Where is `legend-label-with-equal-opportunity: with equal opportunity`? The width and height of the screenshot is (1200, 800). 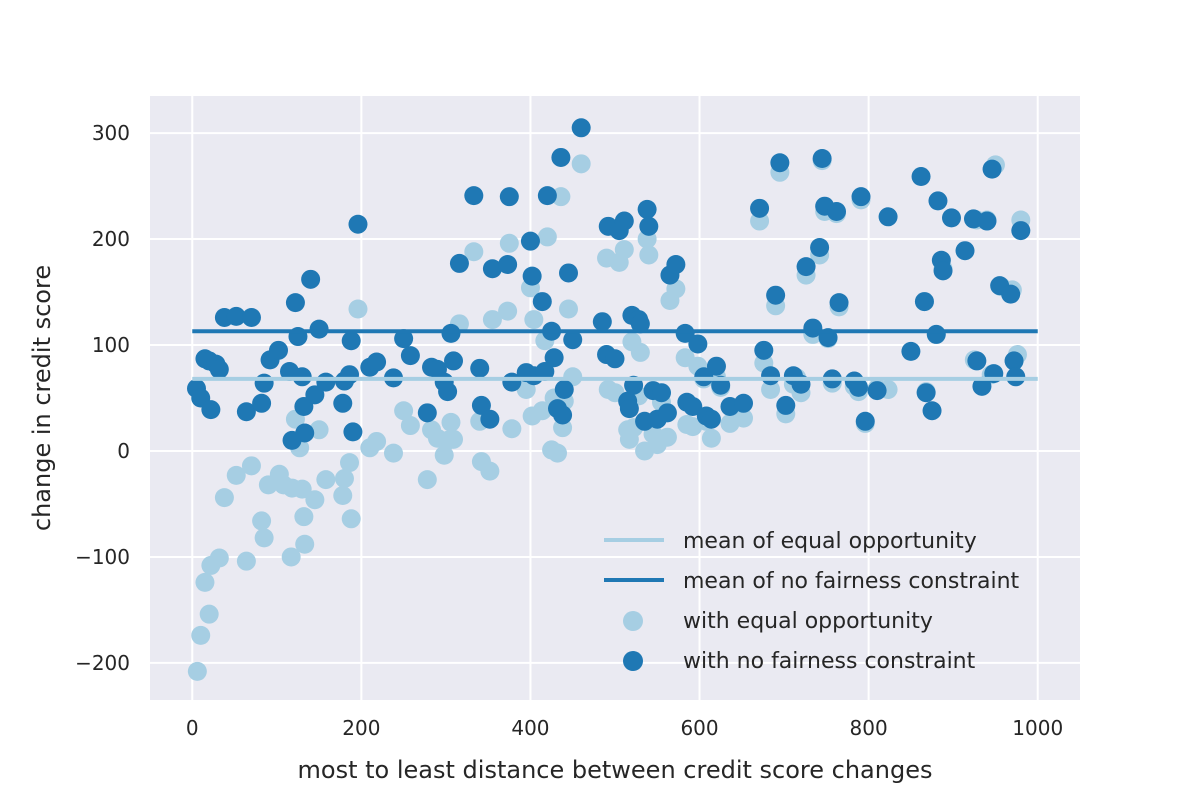
legend-label-with-equal-opportunity: with equal opportunity is located at coordinates (808, 621).